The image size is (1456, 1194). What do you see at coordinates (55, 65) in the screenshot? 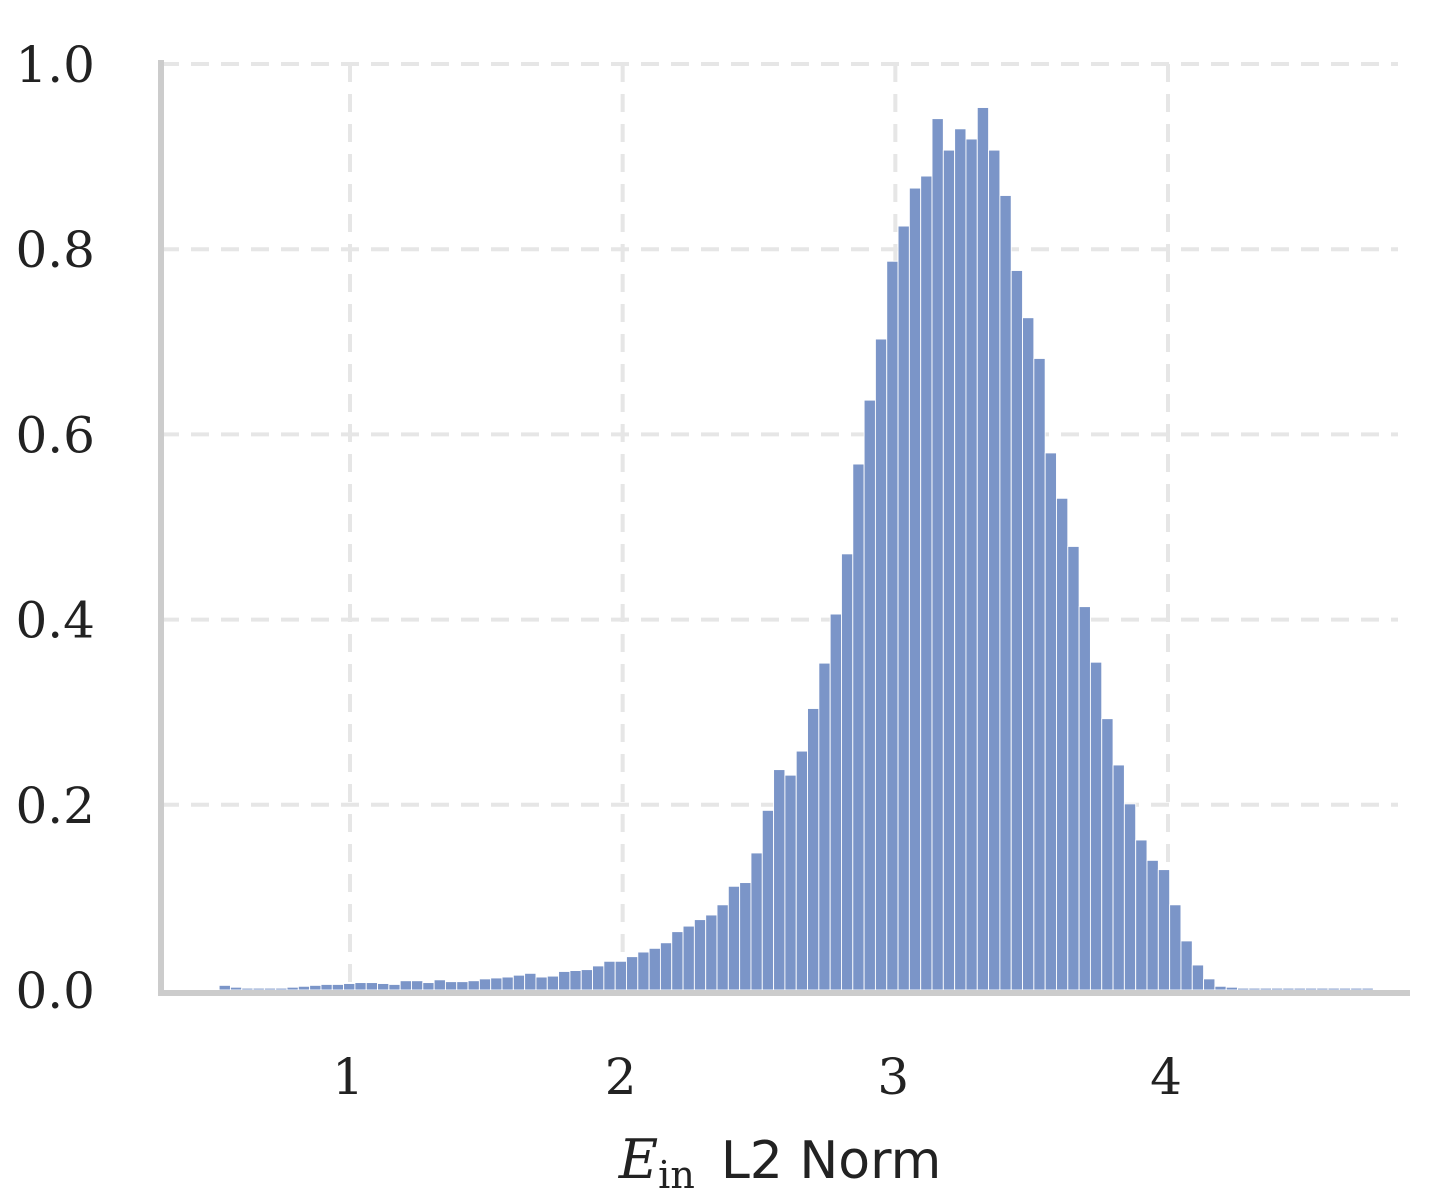
I see `y-tick-label: 1.0` at bounding box center [55, 65].